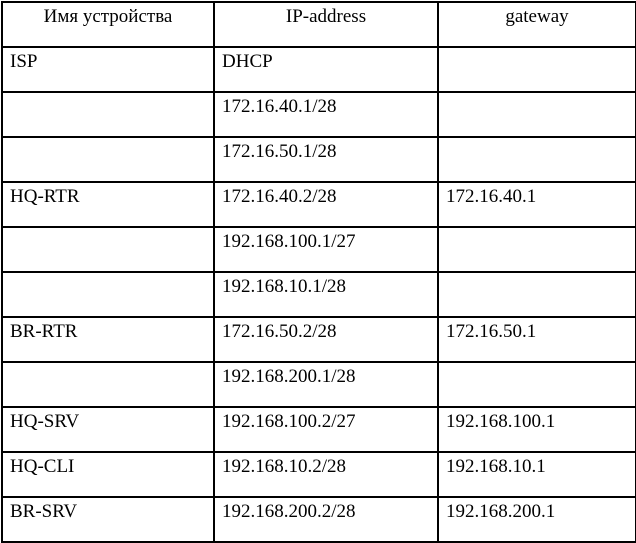 This screenshot has width=636, height=543. Describe the element at coordinates (326, 114) in the screenshot. I see `cell-ip-address: 172.16.40.1/28` at that location.